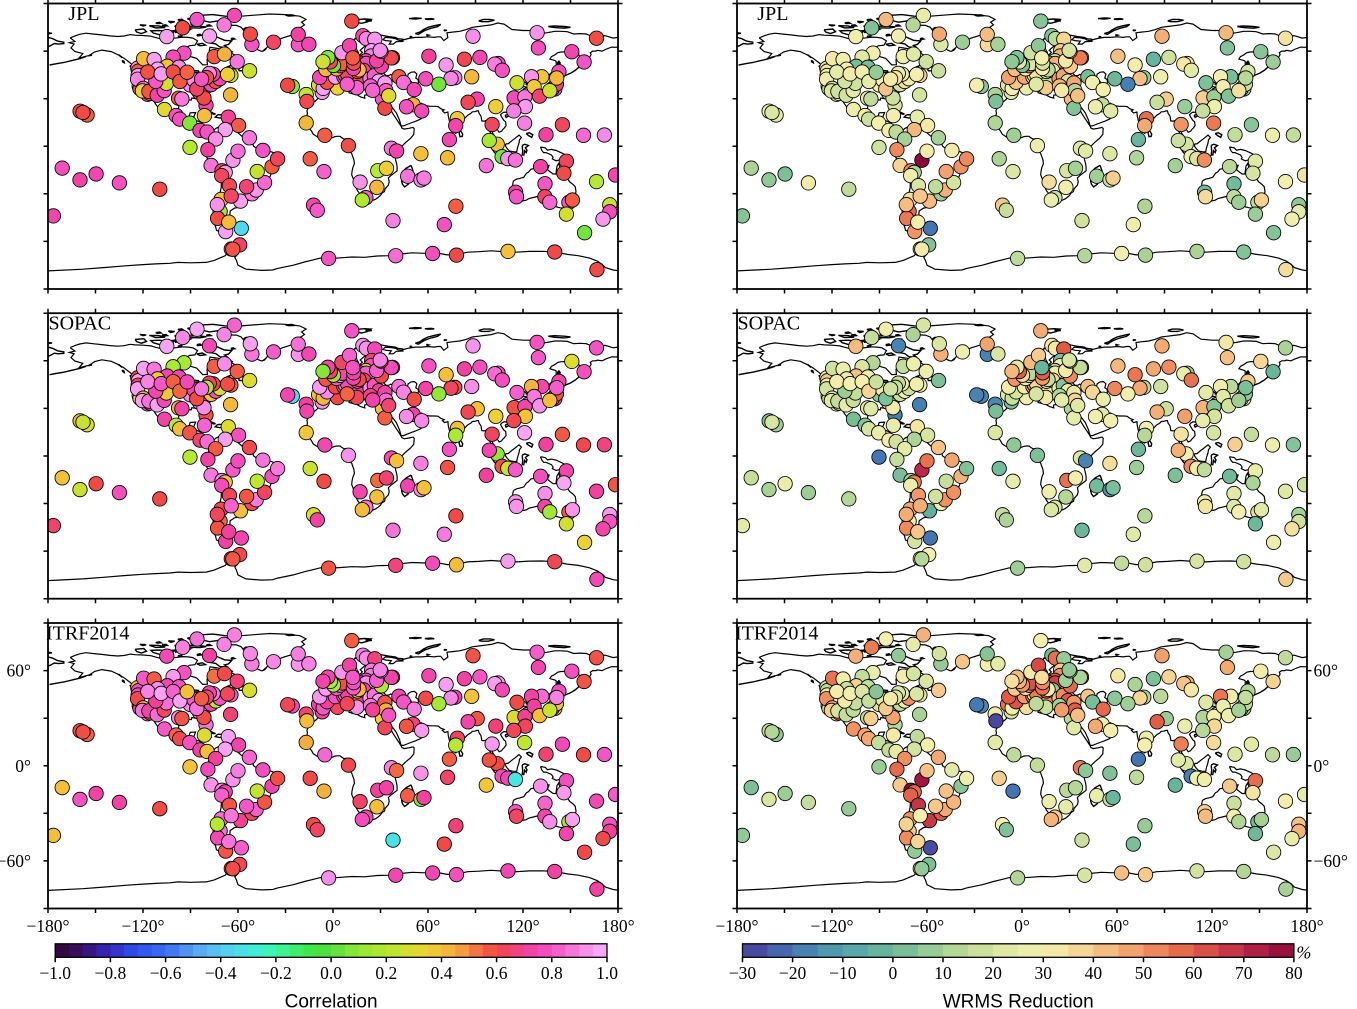 The width and height of the screenshot is (1357, 1009). What do you see at coordinates (331, 1000) in the screenshot?
I see `svg-text: Correlation` at bounding box center [331, 1000].